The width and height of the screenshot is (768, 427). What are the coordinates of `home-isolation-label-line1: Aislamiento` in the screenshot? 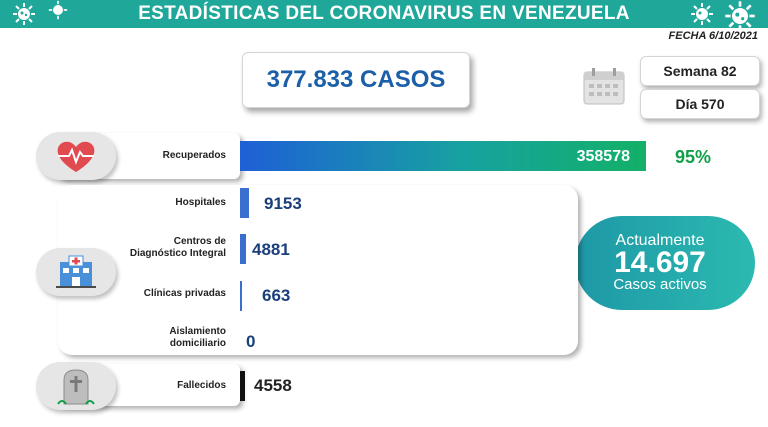 It's located at (197, 331).